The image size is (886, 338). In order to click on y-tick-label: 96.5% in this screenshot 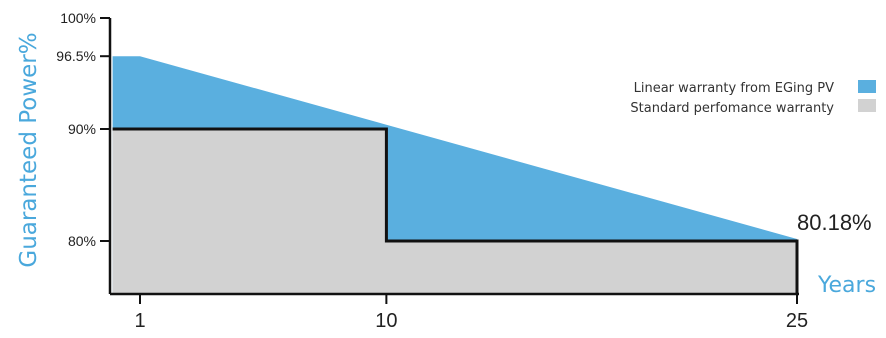, I will do `click(76, 56)`.